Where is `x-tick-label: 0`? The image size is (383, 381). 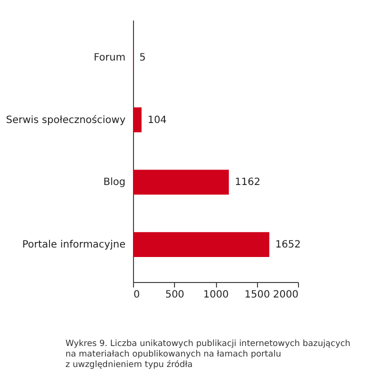
x-tick-label: 0 is located at coordinates (137, 295).